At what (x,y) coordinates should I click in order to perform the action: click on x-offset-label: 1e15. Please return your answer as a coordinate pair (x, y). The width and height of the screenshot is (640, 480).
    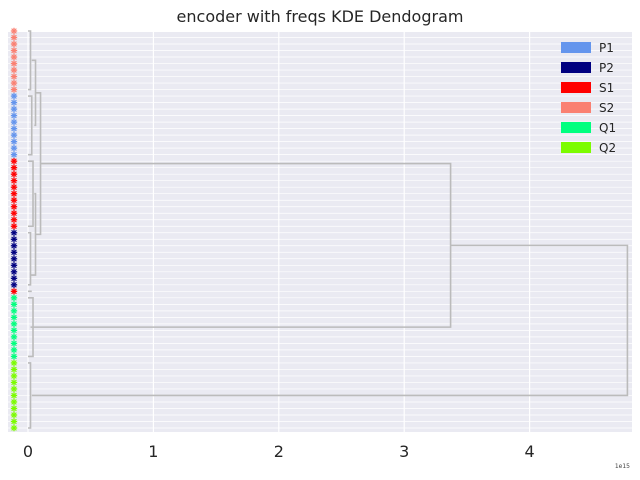
    Looking at the image, I should click on (622, 466).